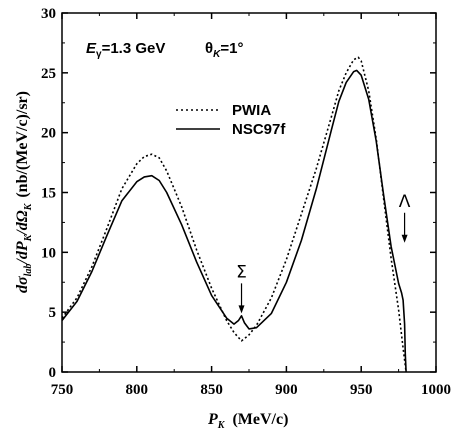 This screenshot has height=436, width=462. What do you see at coordinates (231, 120) in the screenshot?
I see `legend: PWIA NSC97f` at bounding box center [231, 120].